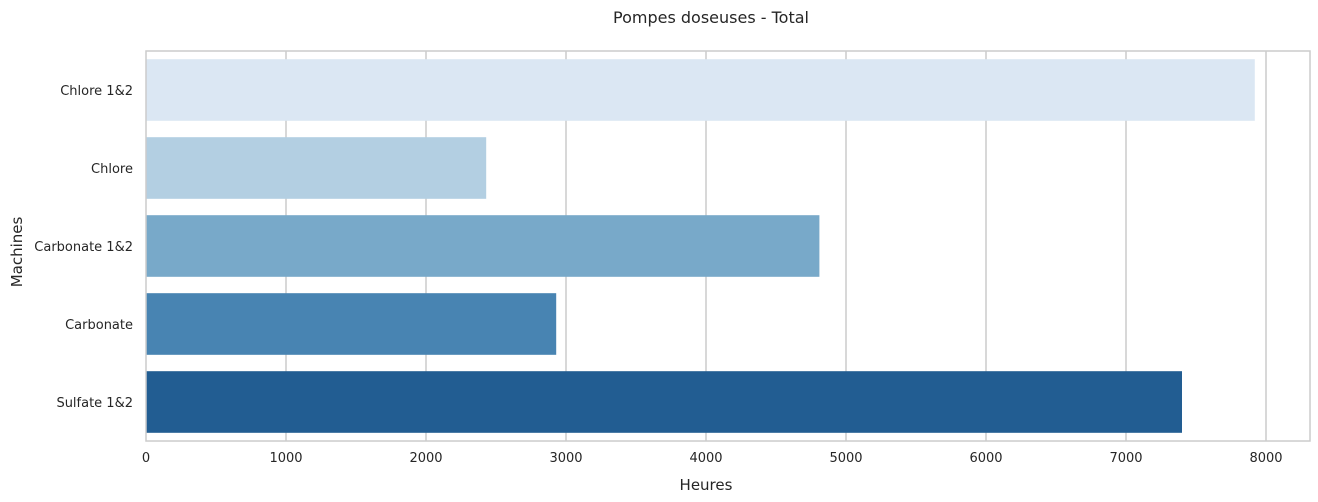 The image size is (1318, 502). Describe the element at coordinates (146, 458) in the screenshot. I see `x-tick-label: 0` at that location.